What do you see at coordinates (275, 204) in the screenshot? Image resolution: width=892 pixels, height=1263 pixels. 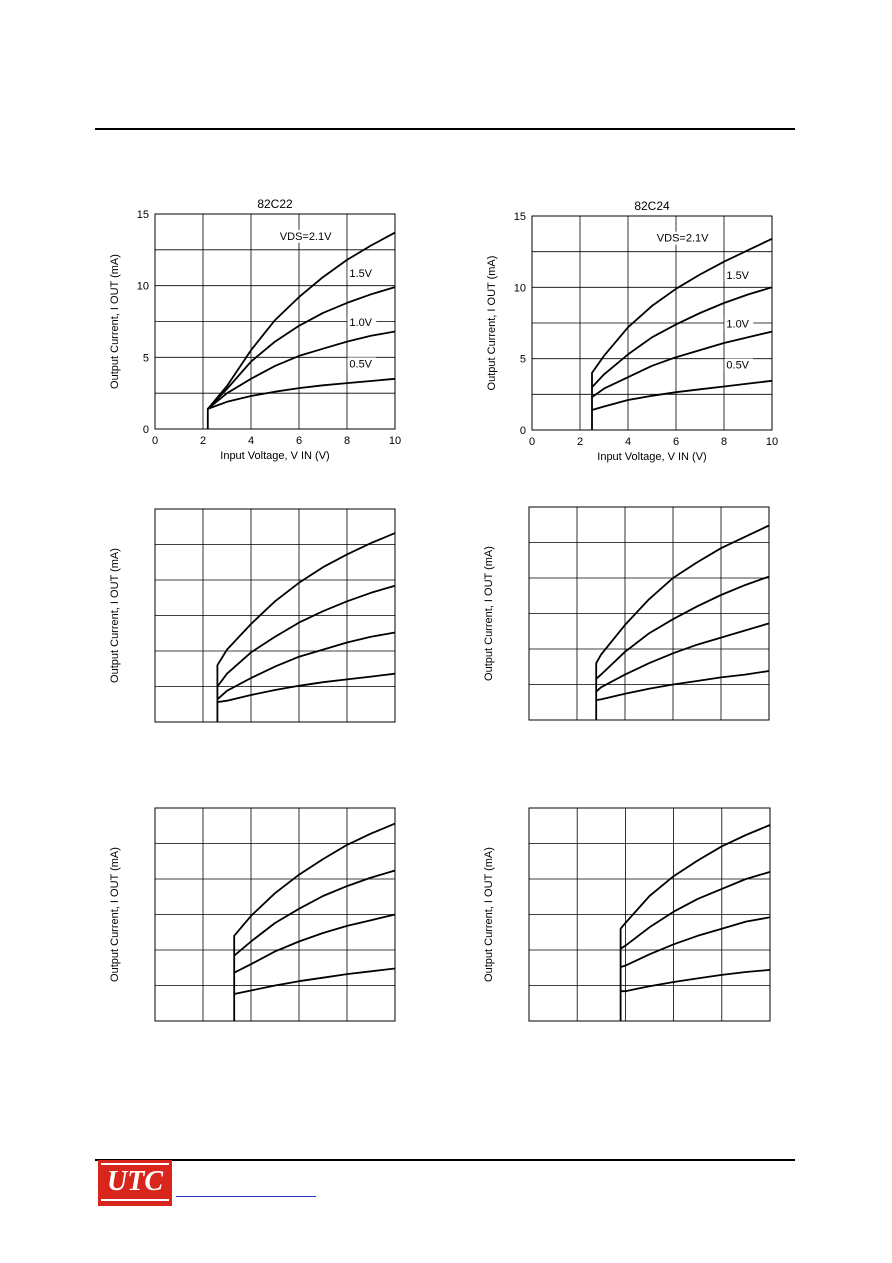 I see `chart-title: 82C22` at bounding box center [275, 204].